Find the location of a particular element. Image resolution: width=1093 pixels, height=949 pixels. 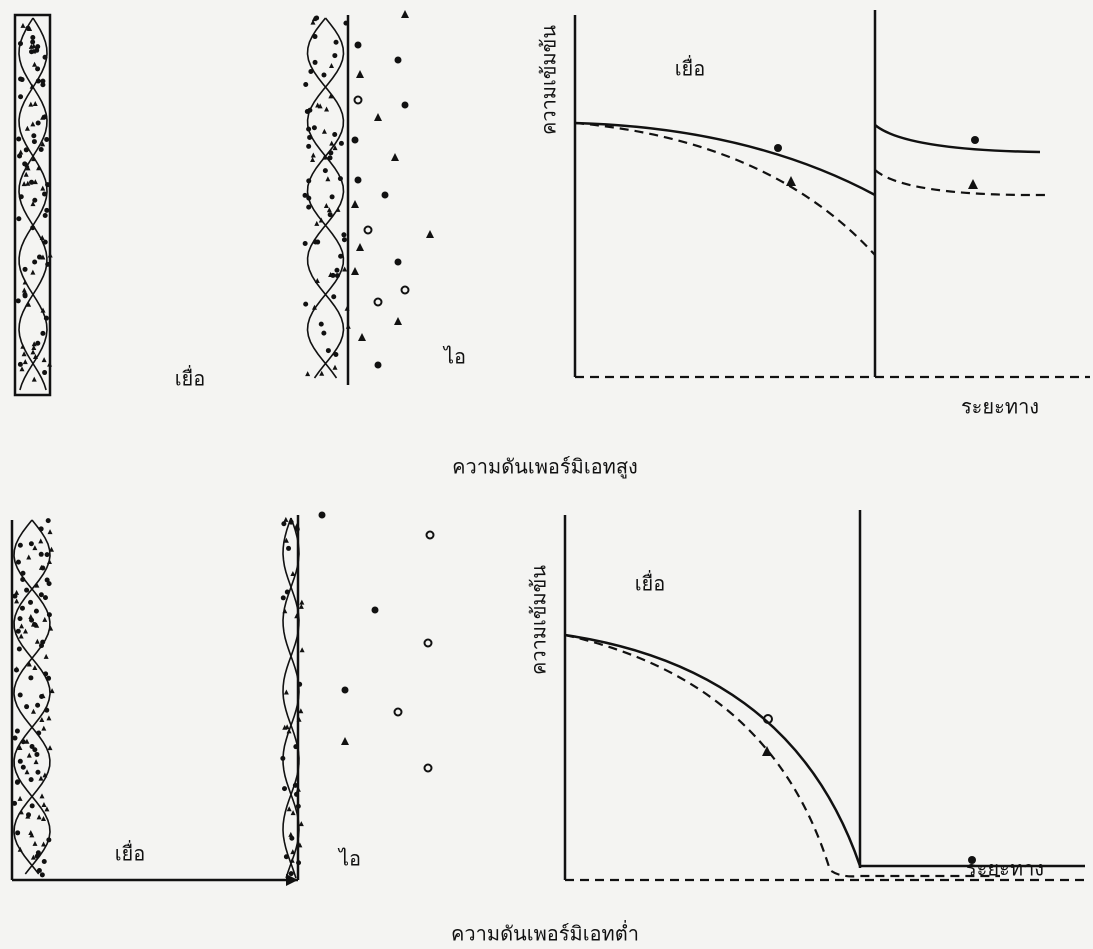

y-label: ความเข้มข้น is located at coordinates (549, 80).